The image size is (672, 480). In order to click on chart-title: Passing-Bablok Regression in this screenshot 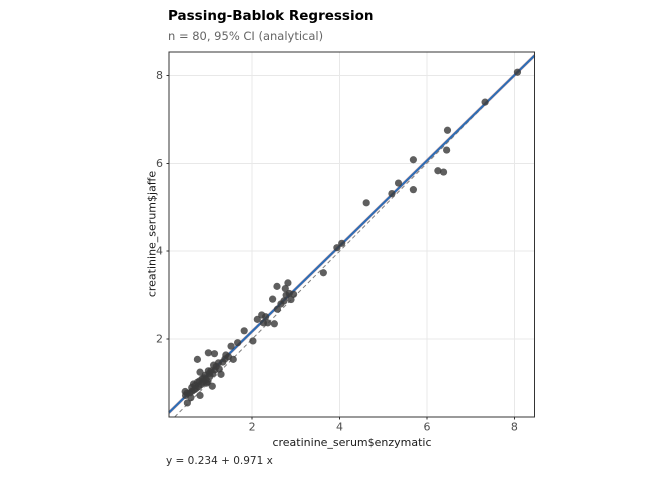, I will do `click(271, 16)`.